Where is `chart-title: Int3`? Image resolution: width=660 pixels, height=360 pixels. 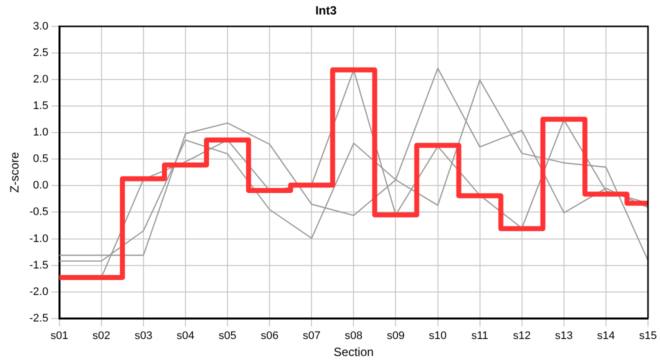
chart-title: Int3 is located at coordinates (326, 11).